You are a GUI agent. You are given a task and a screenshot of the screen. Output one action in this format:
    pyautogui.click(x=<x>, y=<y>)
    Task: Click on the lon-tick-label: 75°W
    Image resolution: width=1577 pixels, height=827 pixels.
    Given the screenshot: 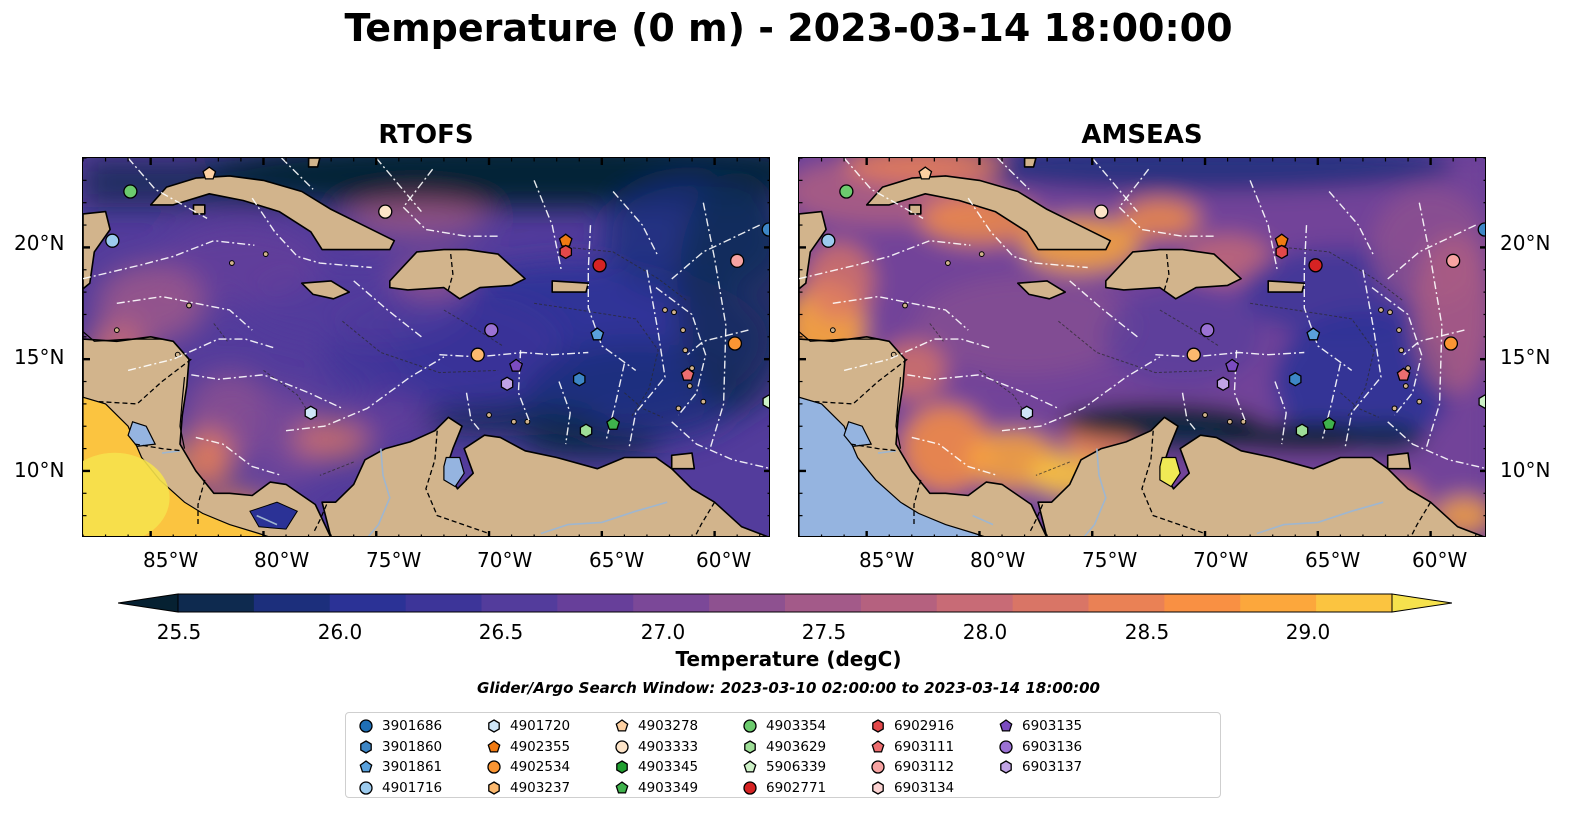 What is the action you would take?
    pyautogui.click(x=394, y=560)
    